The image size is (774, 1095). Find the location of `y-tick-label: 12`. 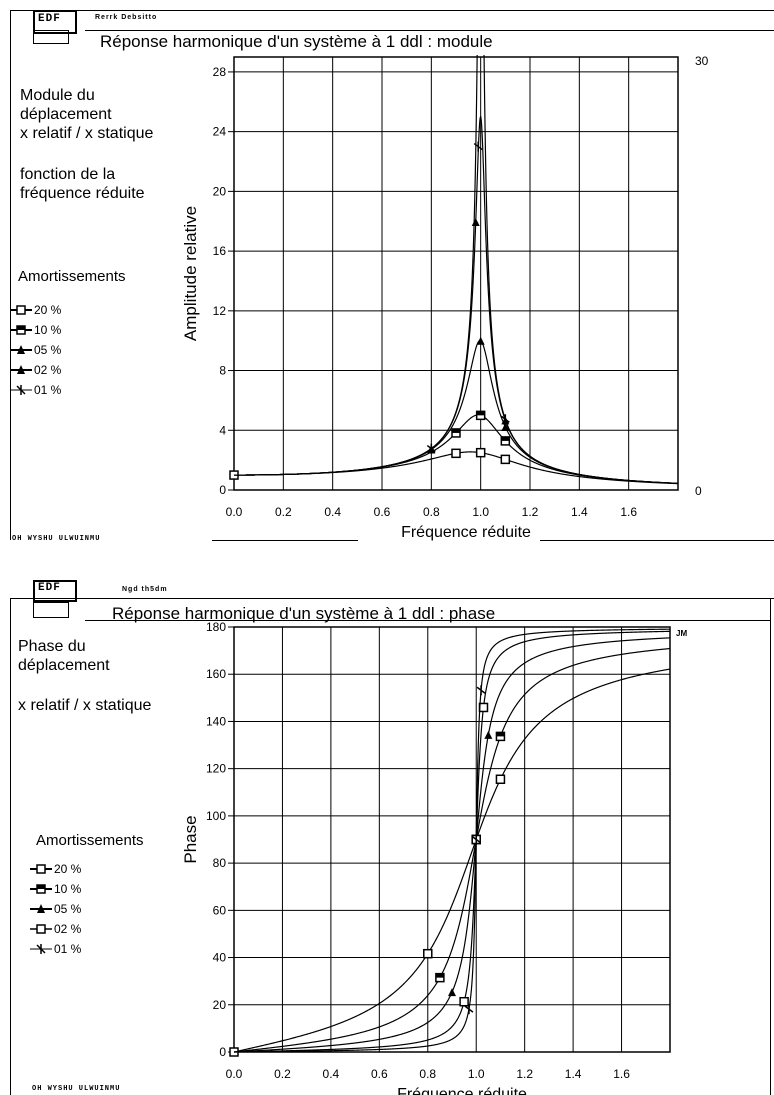

y-tick-label: 12 is located at coordinates (220, 311).